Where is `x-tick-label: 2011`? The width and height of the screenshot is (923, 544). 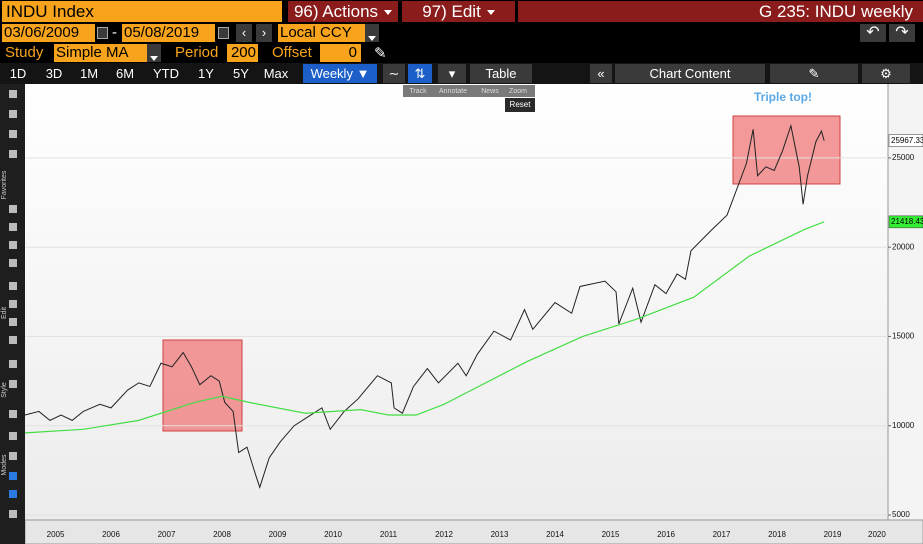
x-tick-label: 2011 is located at coordinates (389, 534).